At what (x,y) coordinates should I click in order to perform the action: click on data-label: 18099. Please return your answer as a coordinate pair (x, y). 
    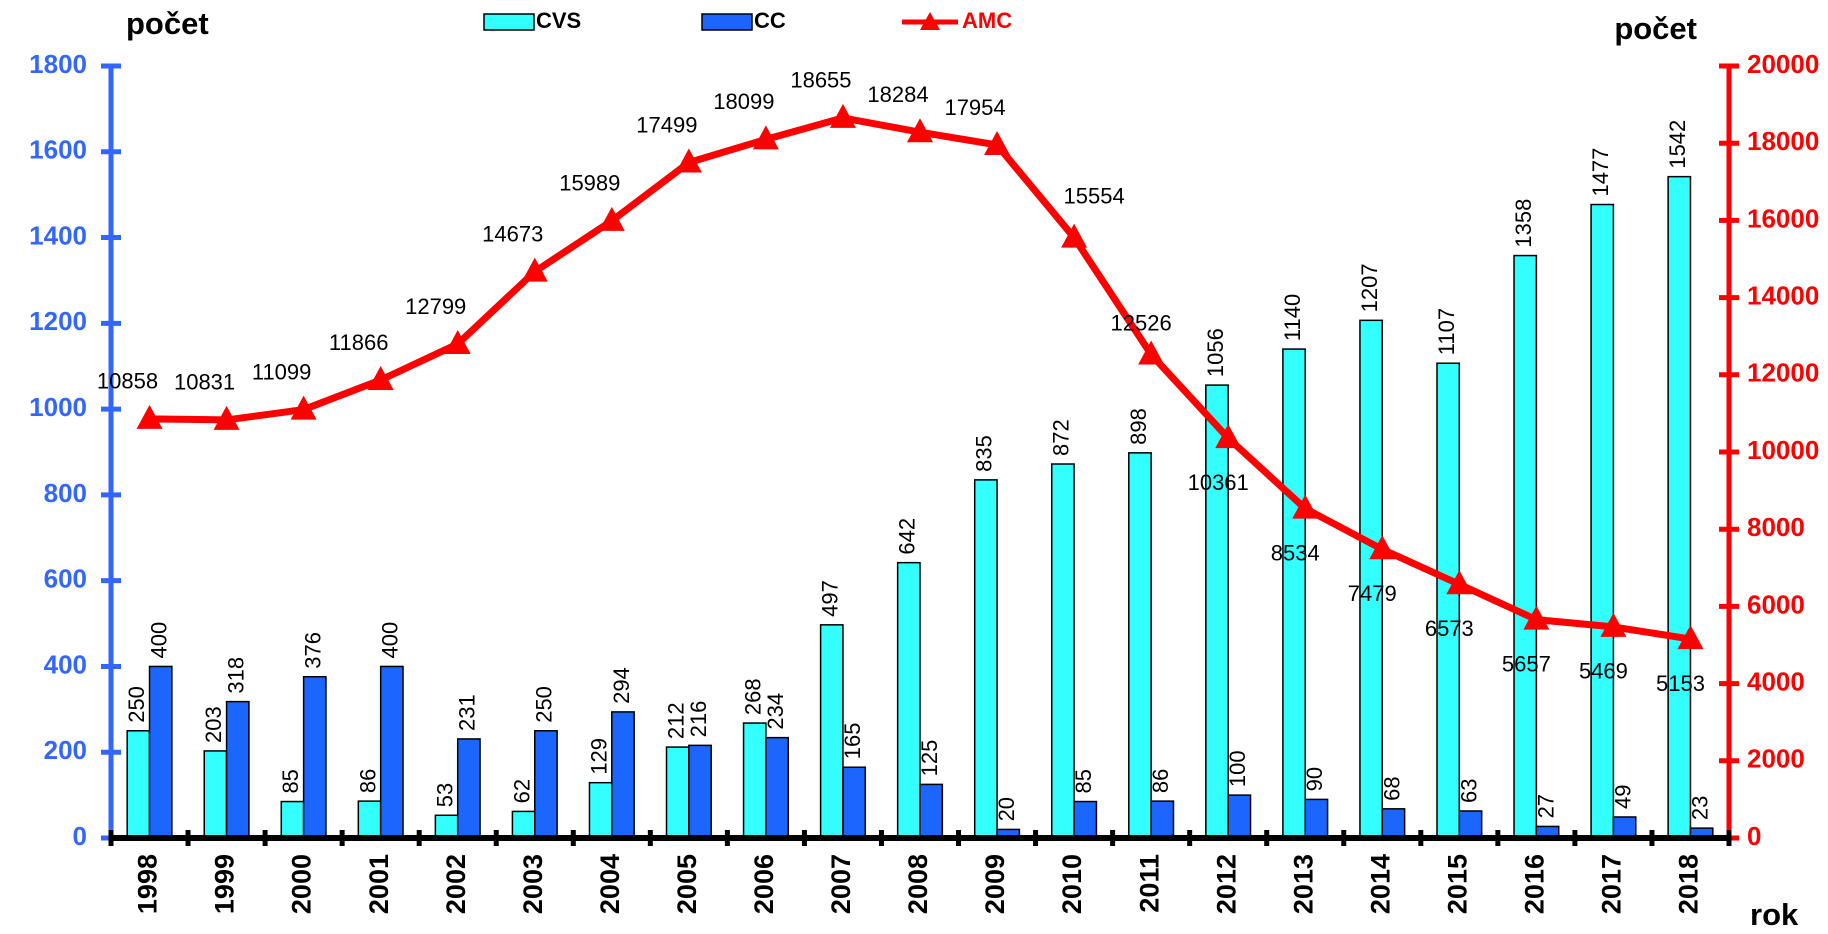
    Looking at the image, I should click on (743, 101).